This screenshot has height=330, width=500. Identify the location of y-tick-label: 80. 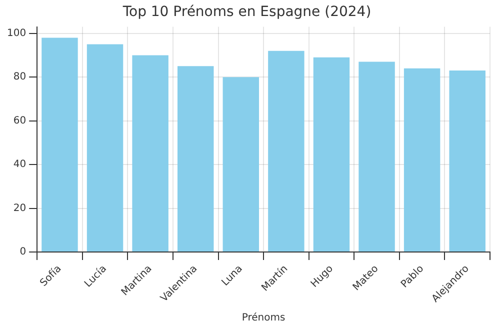
(19, 77).